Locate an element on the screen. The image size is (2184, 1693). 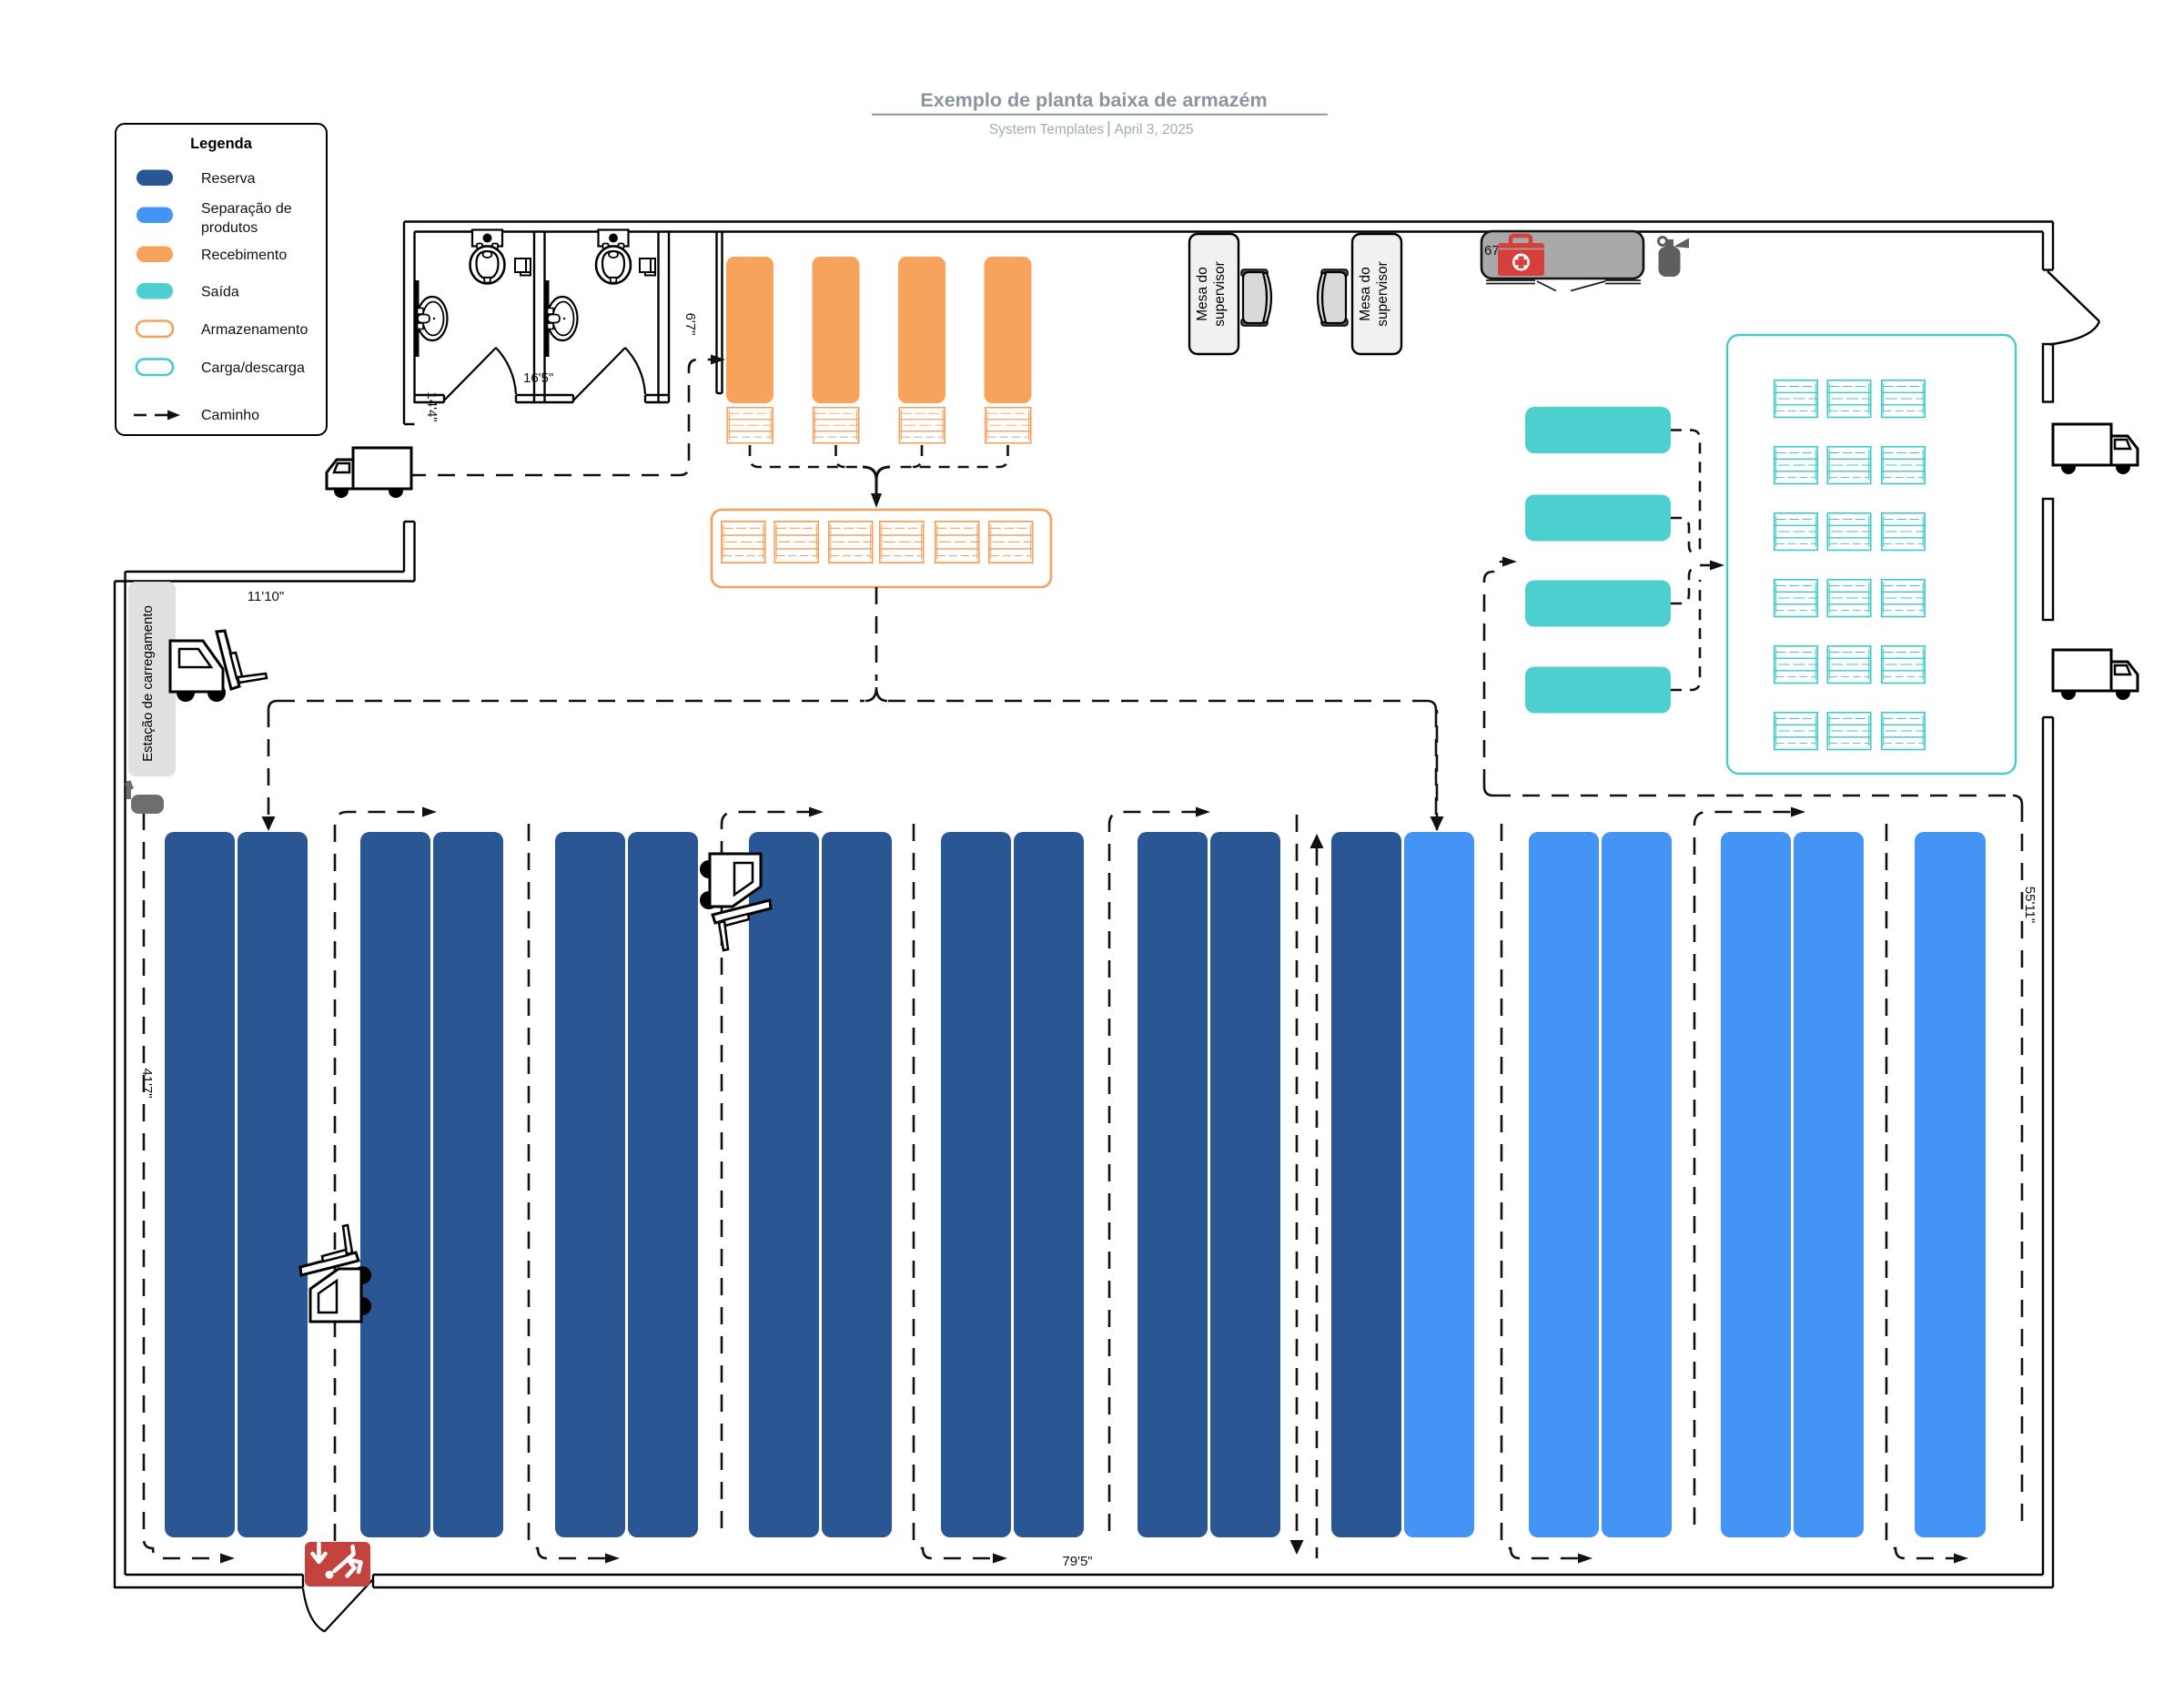
svg-text: Recebimento is located at coordinates (244, 255).